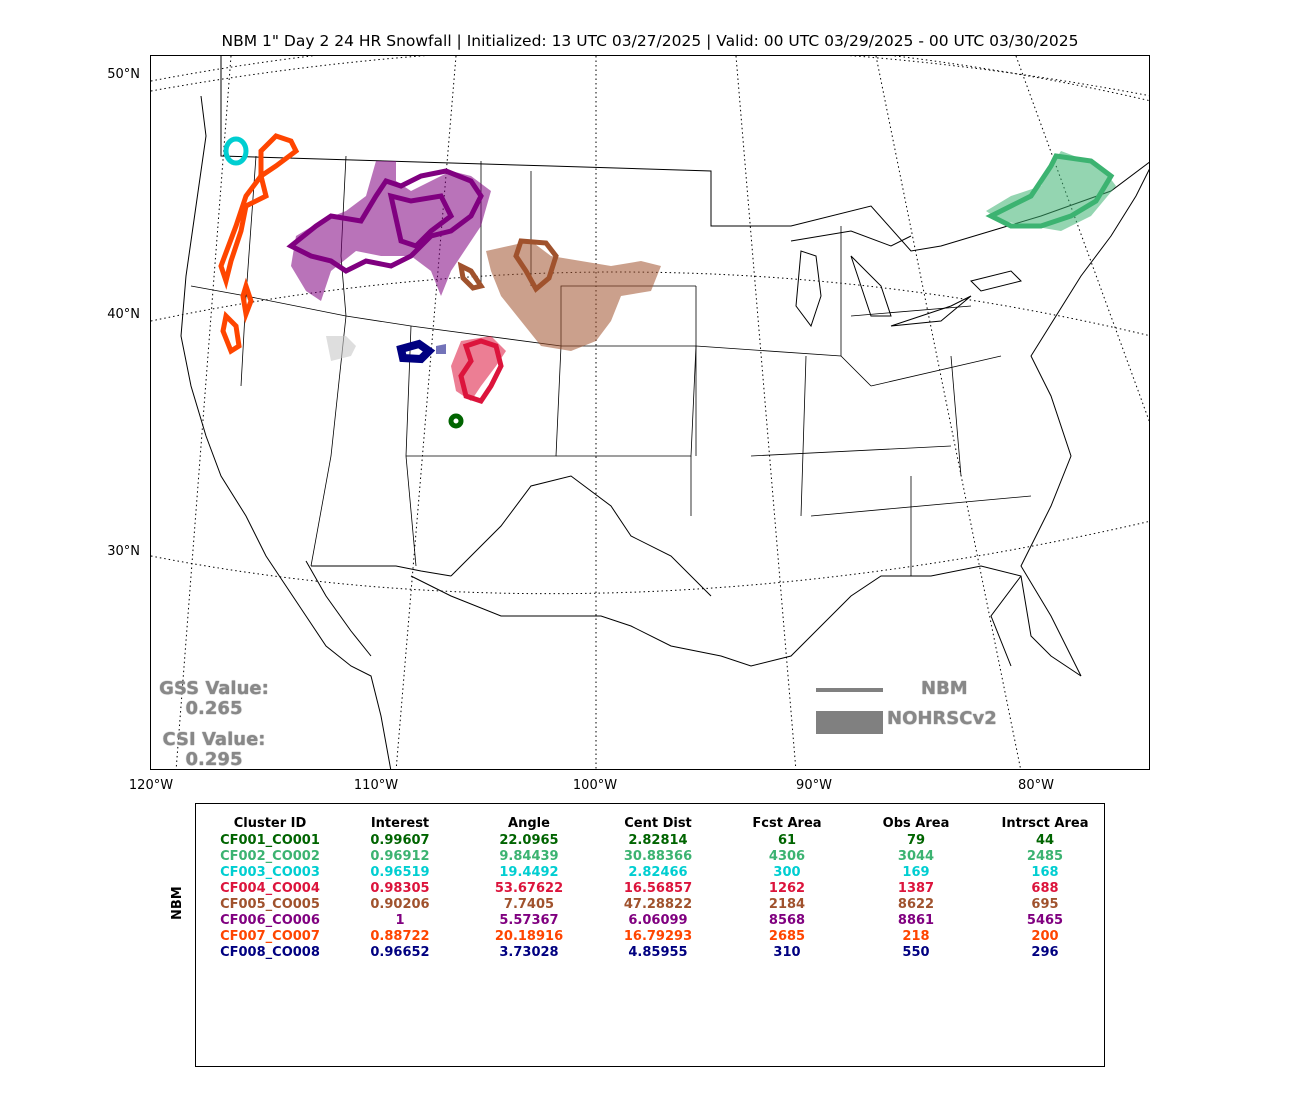 The height and width of the screenshot is (1100, 1300). I want to click on lat-30-line, so click(650, 557).